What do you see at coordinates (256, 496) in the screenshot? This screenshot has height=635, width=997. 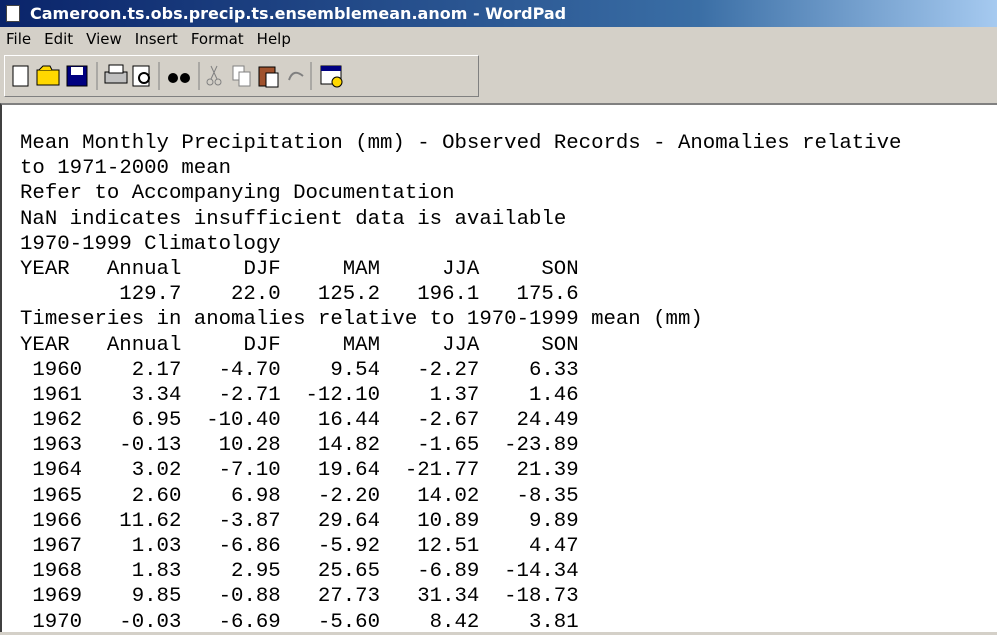 I see `value-cell: 6.98` at bounding box center [256, 496].